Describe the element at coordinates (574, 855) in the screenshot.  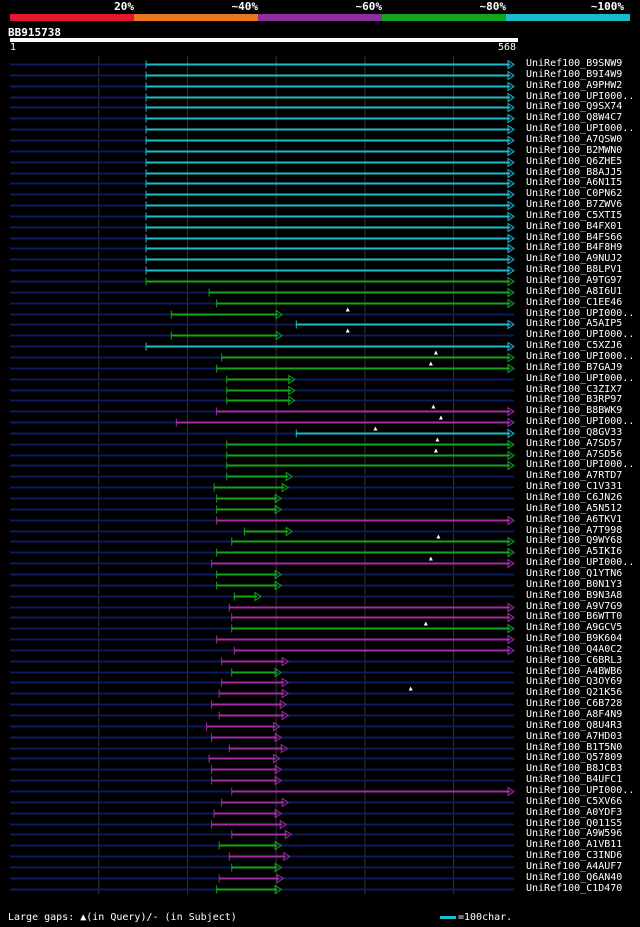
I see `hit-name: UniRef100_C3IND6` at that location.